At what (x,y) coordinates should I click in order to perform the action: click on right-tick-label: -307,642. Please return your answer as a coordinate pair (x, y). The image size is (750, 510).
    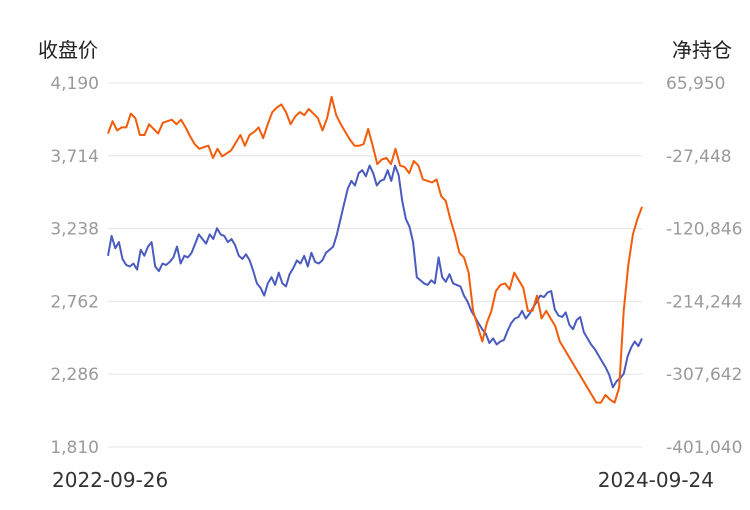
    Looking at the image, I should click on (704, 375).